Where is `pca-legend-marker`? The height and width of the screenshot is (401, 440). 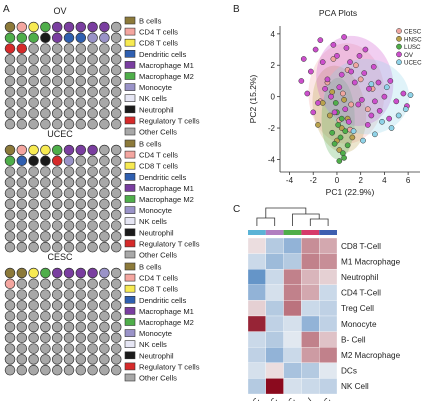
pca-legend-marker is located at coordinates (399, 54).